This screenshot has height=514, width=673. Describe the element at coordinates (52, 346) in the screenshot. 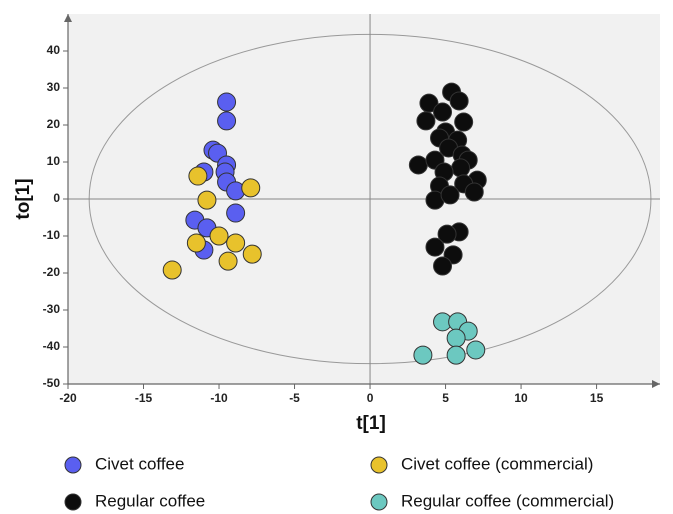

I see `y-tick-label: -40` at that location.